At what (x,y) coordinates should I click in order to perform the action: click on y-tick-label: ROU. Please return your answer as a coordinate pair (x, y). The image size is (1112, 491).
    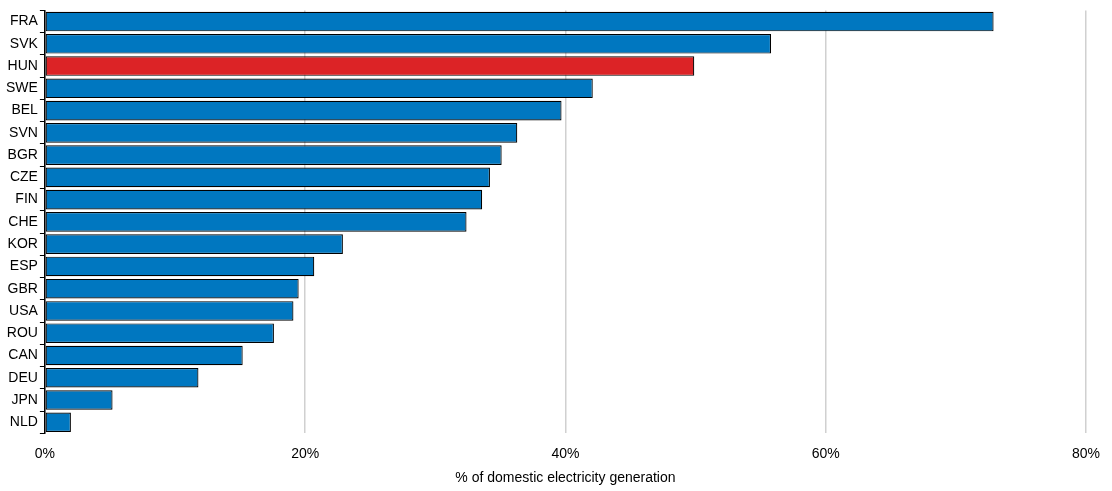
    Looking at the image, I should click on (22, 332).